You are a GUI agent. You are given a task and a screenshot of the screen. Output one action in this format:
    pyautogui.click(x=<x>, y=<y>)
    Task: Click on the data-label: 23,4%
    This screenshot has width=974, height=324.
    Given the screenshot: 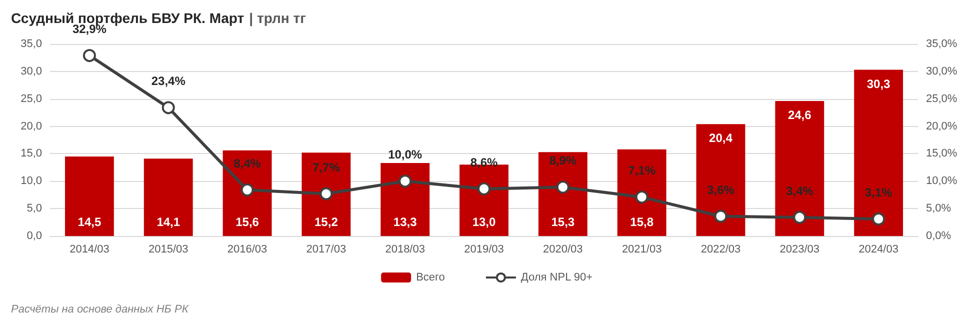 What is the action you would take?
    pyautogui.click(x=168, y=81)
    